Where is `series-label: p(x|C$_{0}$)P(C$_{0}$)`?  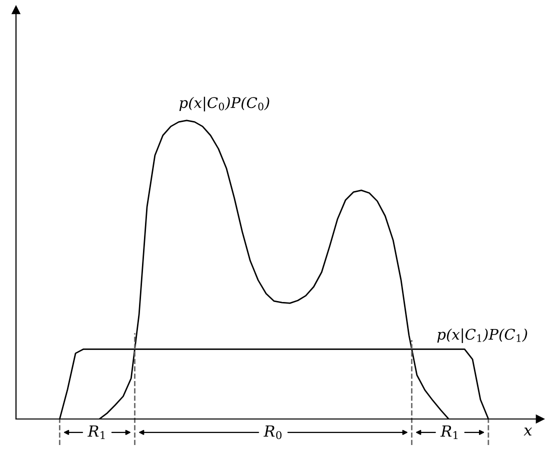
series-label: p(x|C$_{0}$)P(C$_{0}$) is located at coordinates (224, 104).